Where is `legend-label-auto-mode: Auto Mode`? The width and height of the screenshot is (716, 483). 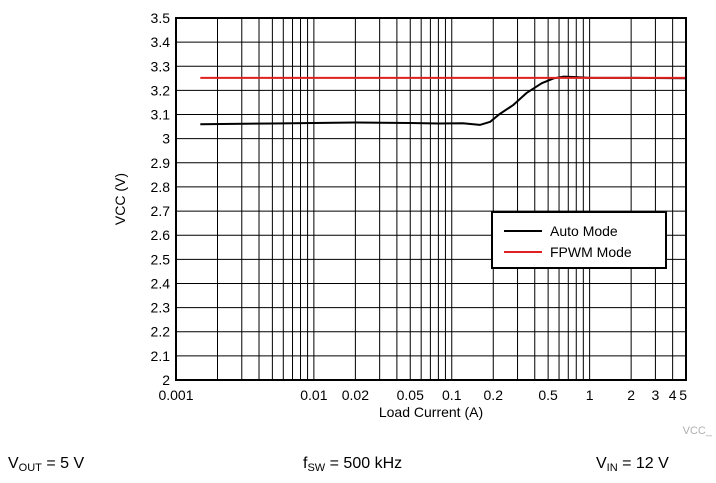
legend-label-auto-mode: Auto Mode is located at coordinates (584, 231).